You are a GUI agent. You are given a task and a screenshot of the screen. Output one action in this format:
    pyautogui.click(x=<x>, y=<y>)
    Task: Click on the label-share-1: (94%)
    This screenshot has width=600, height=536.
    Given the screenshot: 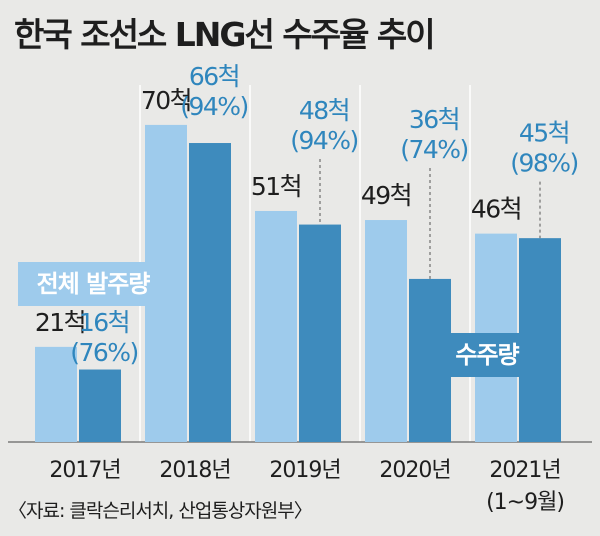 What is the action you would take?
    pyautogui.click(x=214, y=106)
    